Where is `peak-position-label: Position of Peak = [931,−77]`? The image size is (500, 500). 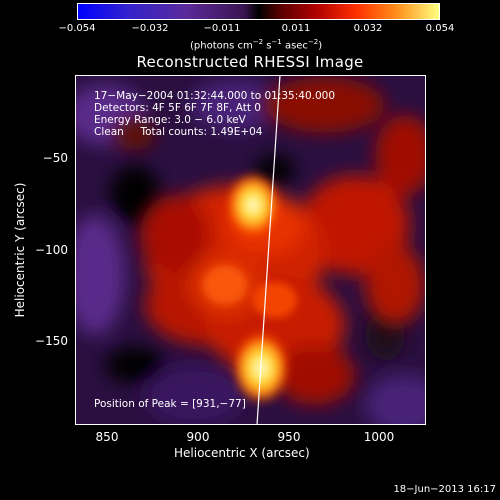 peak-position-label: Position of Peak = [931,−77] is located at coordinates (170, 404).